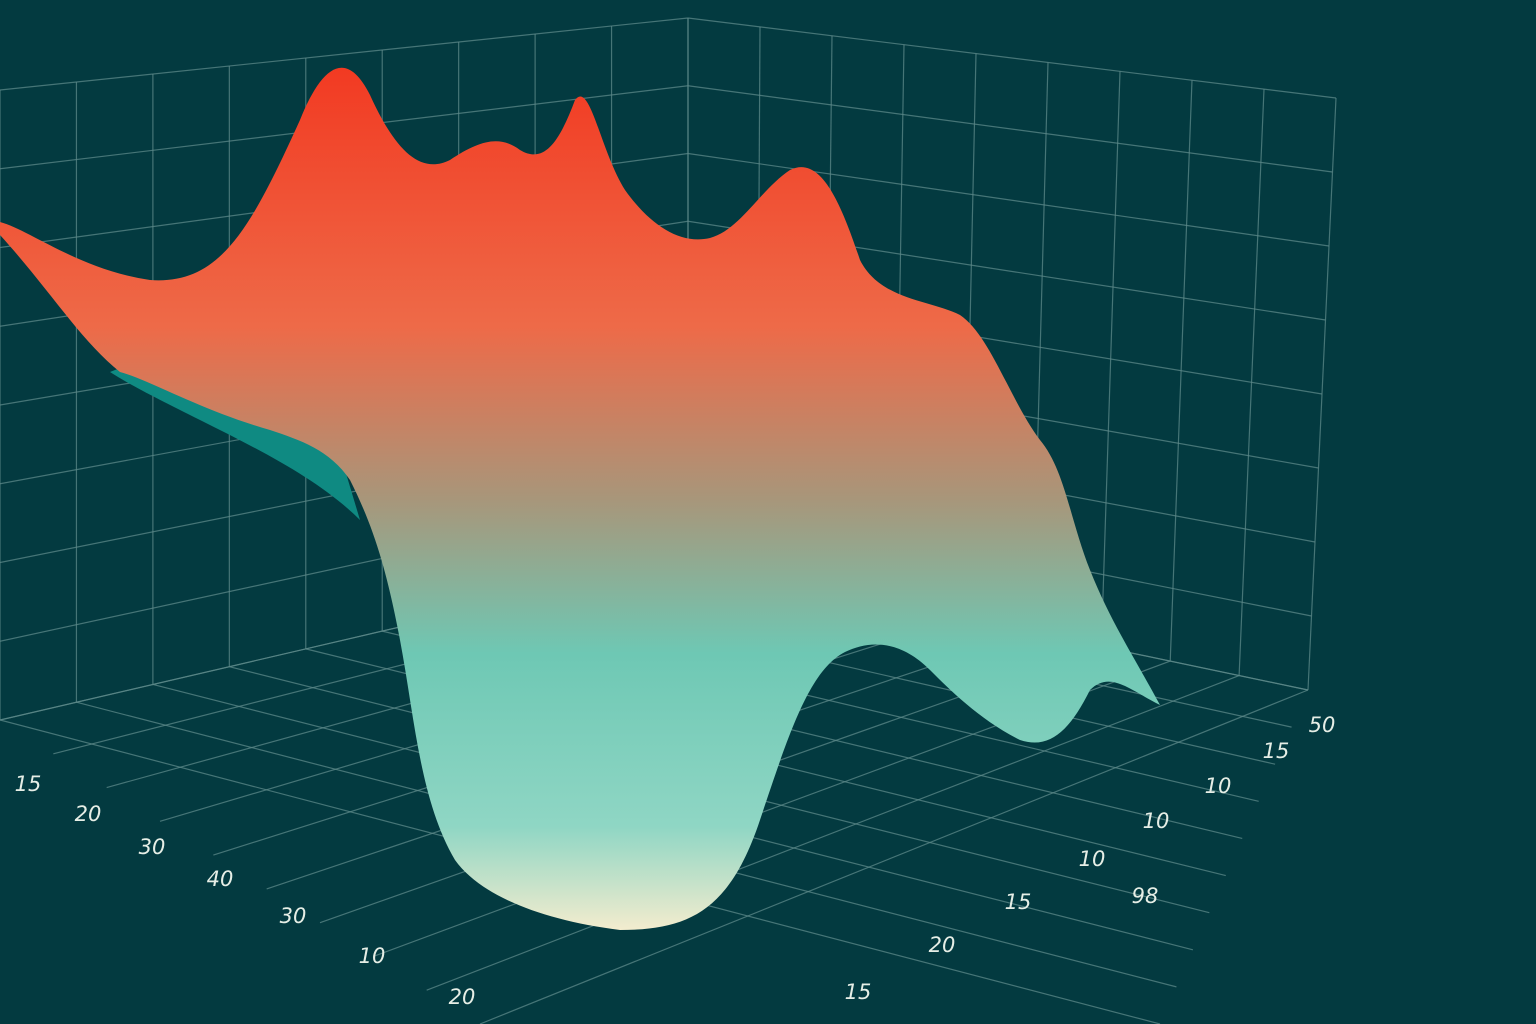  Describe the element at coordinates (1322, 725) in the screenshot. I see `y-tick-label: 50` at that location.